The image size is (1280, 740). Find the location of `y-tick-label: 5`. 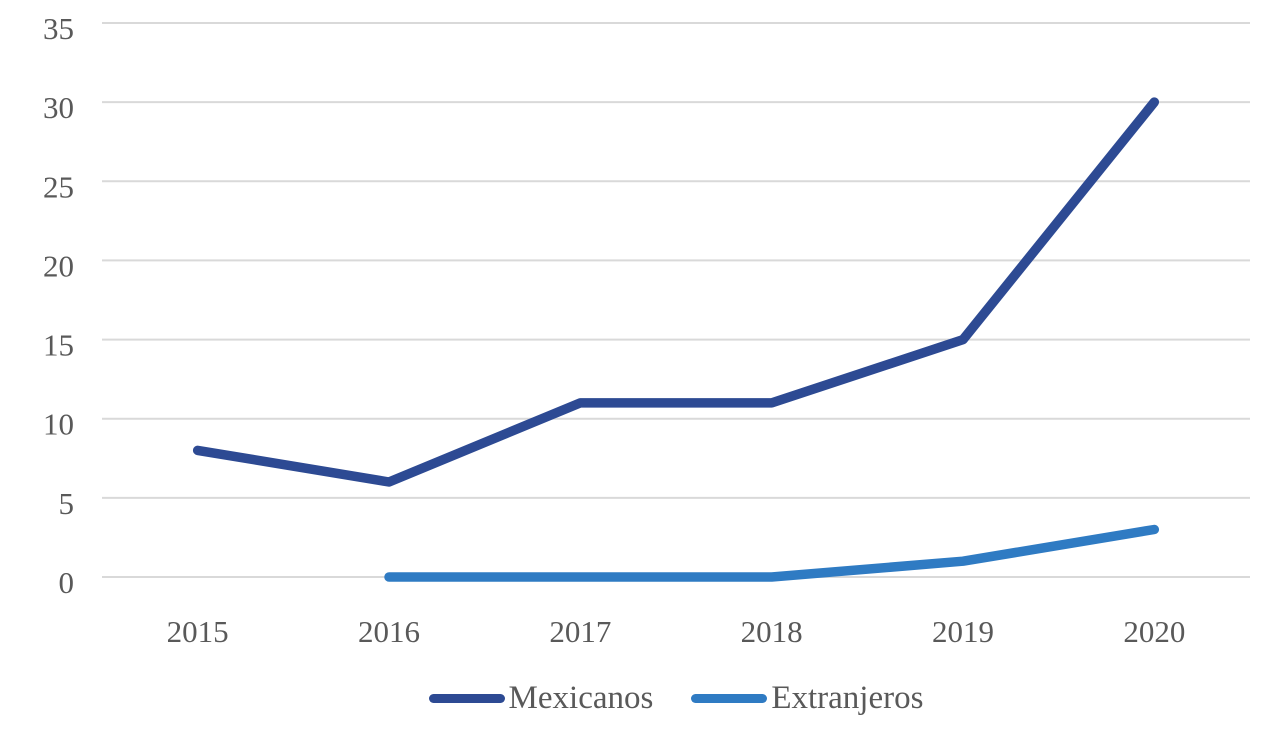

y-tick-label: 5 is located at coordinates (67, 503).